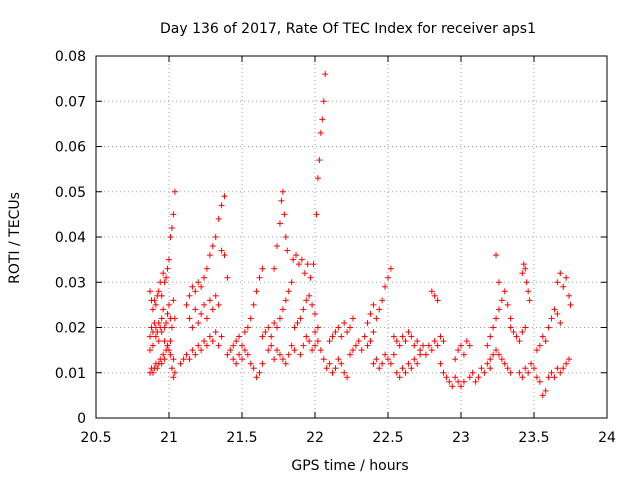  I want to click on x-tick-label: 23, so click(461, 438).